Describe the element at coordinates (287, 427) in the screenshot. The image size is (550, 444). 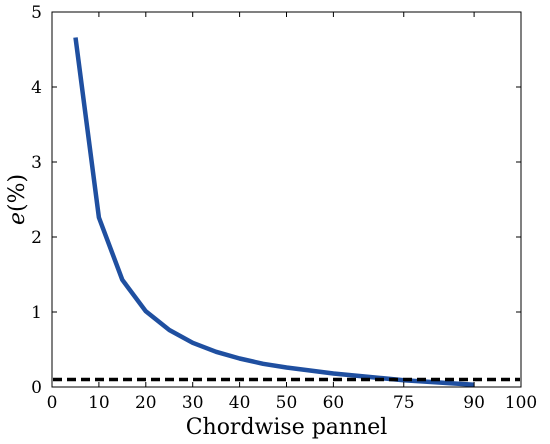
I see `x-axis-label: Chordwise pannel` at that location.